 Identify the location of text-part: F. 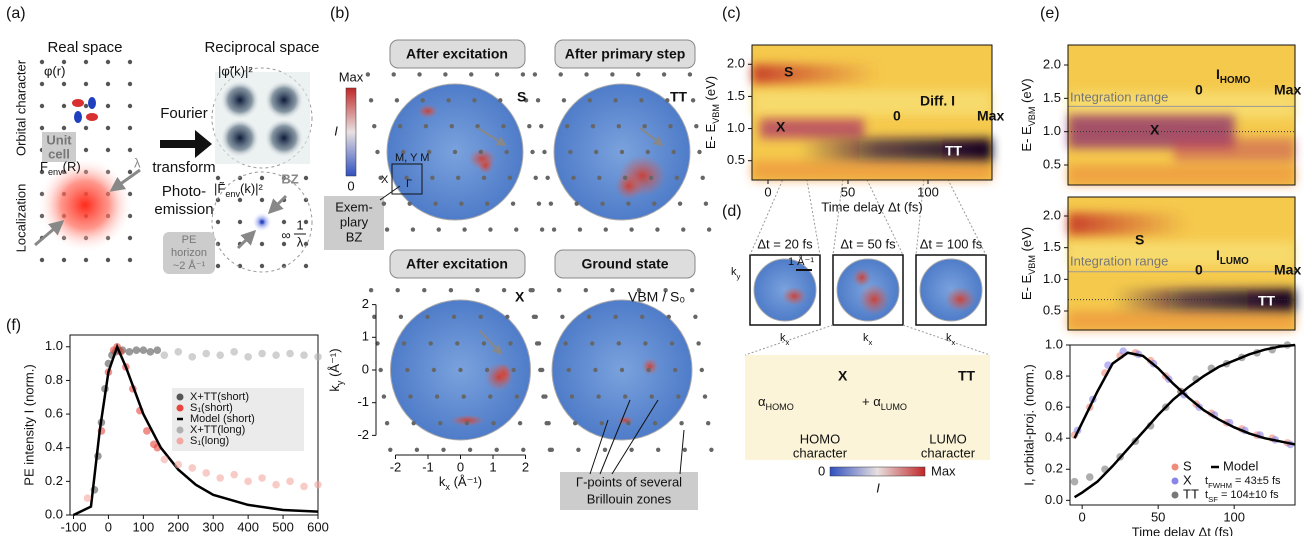
(44, 166).